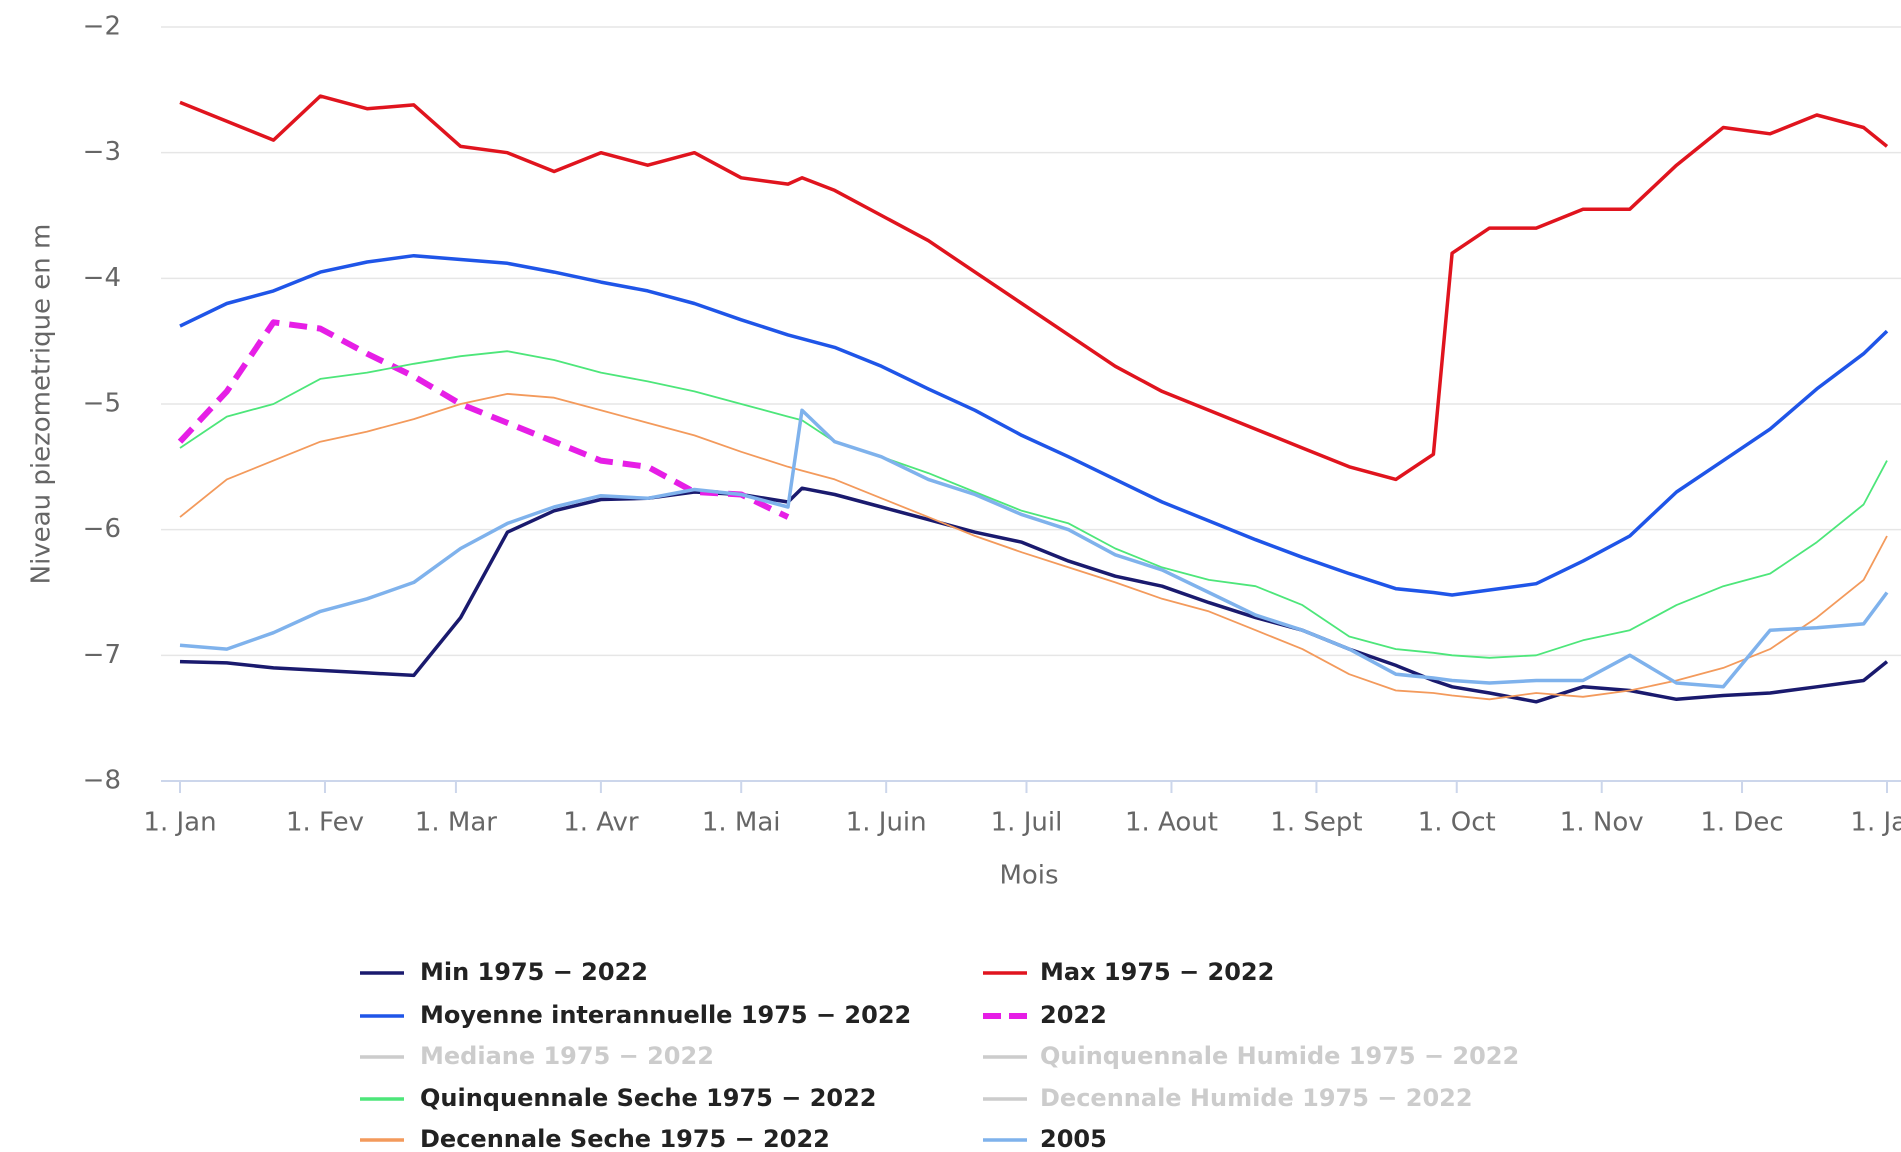 This screenshot has width=1901, height=1152. I want to click on x-tick-label: 1. Aout, so click(1171, 823).